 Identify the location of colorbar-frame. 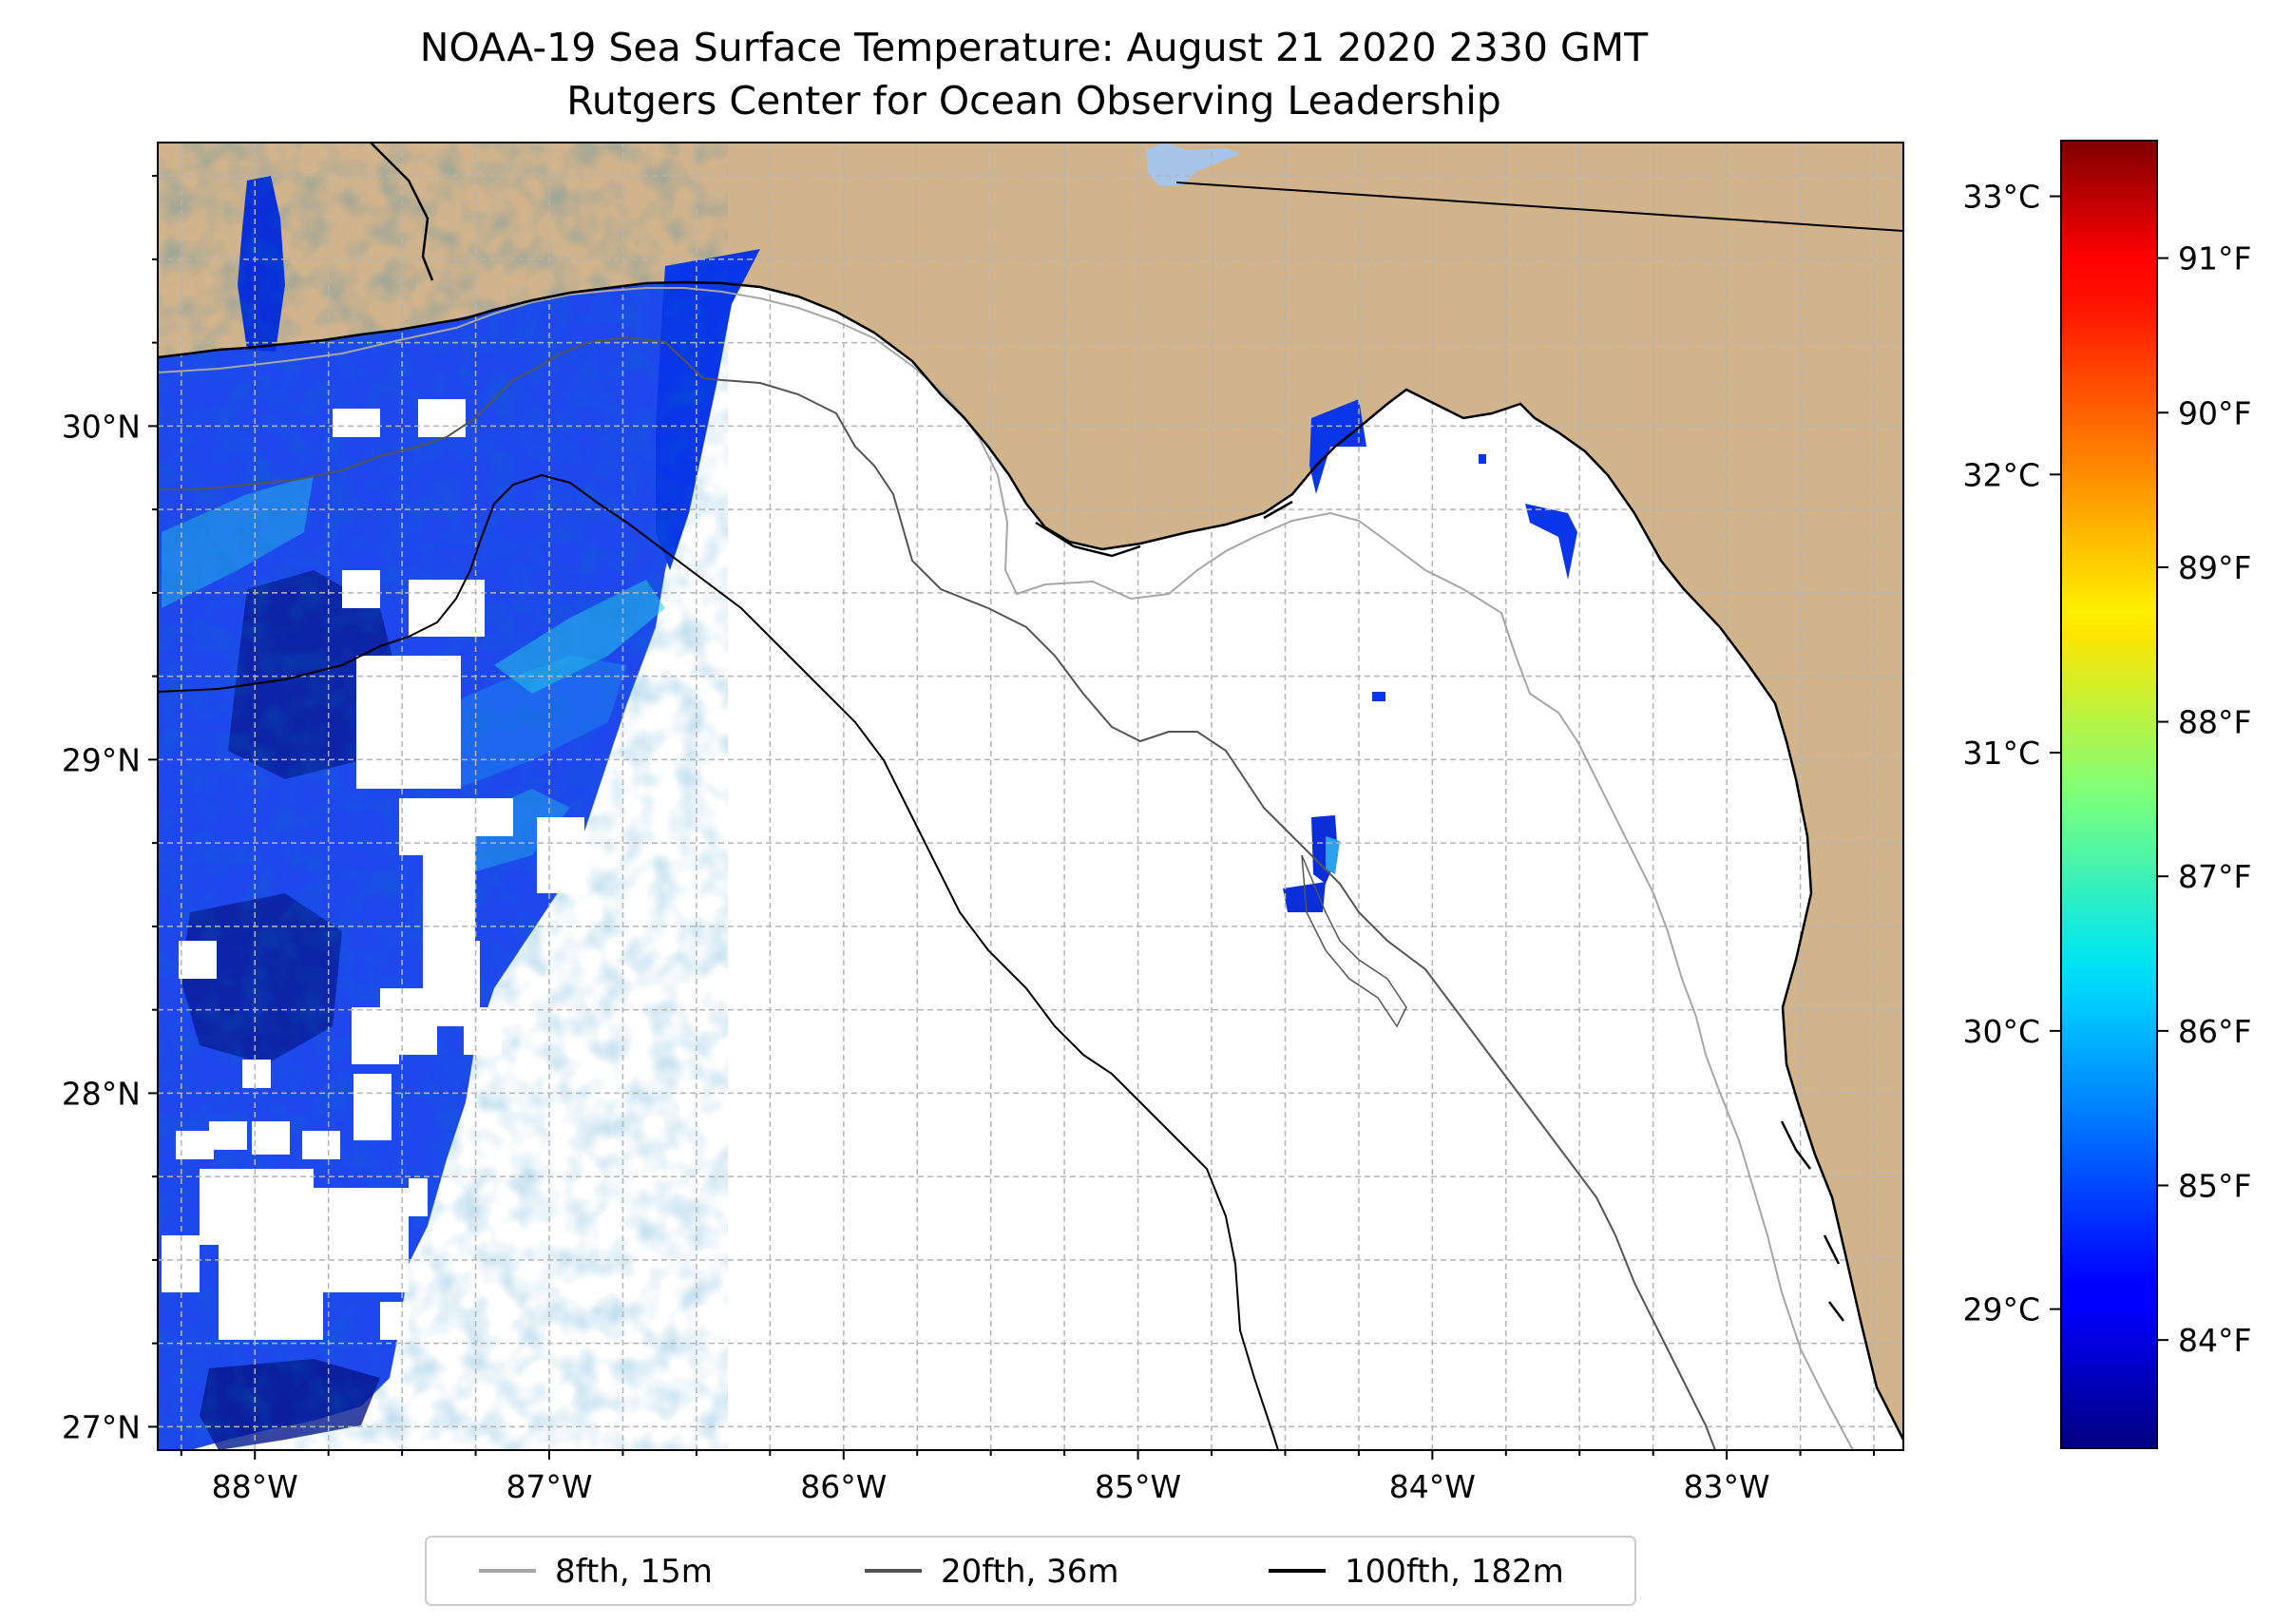
(2109, 794).